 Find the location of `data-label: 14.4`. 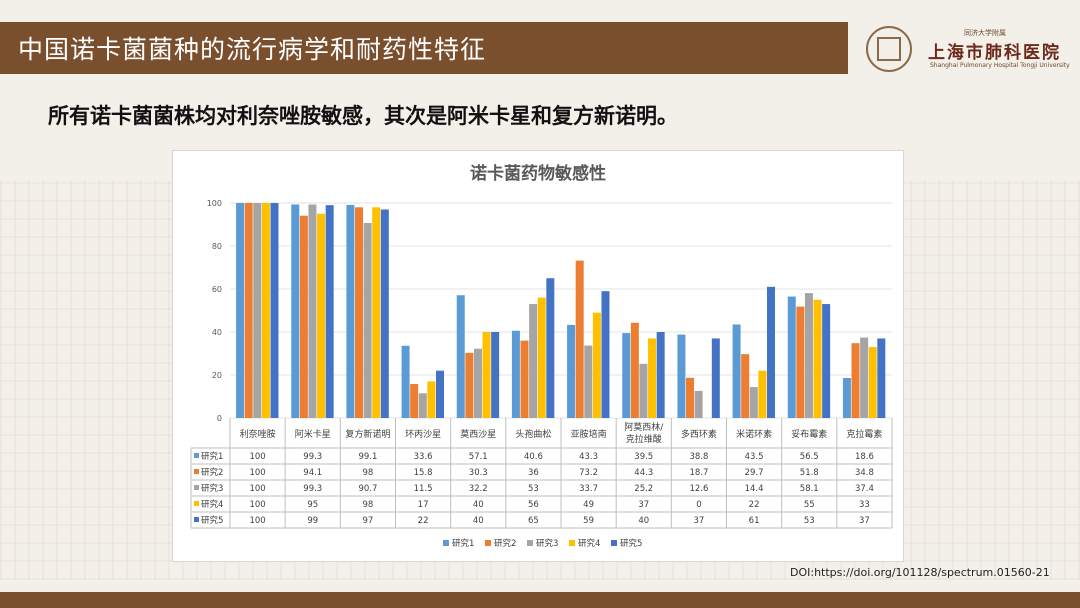

data-label: 14.4 is located at coordinates (754, 489).